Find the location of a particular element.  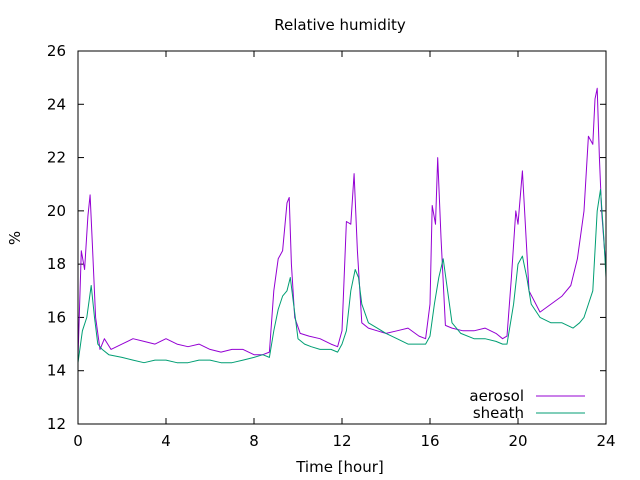

x-tick-label: 20 is located at coordinates (517, 441).